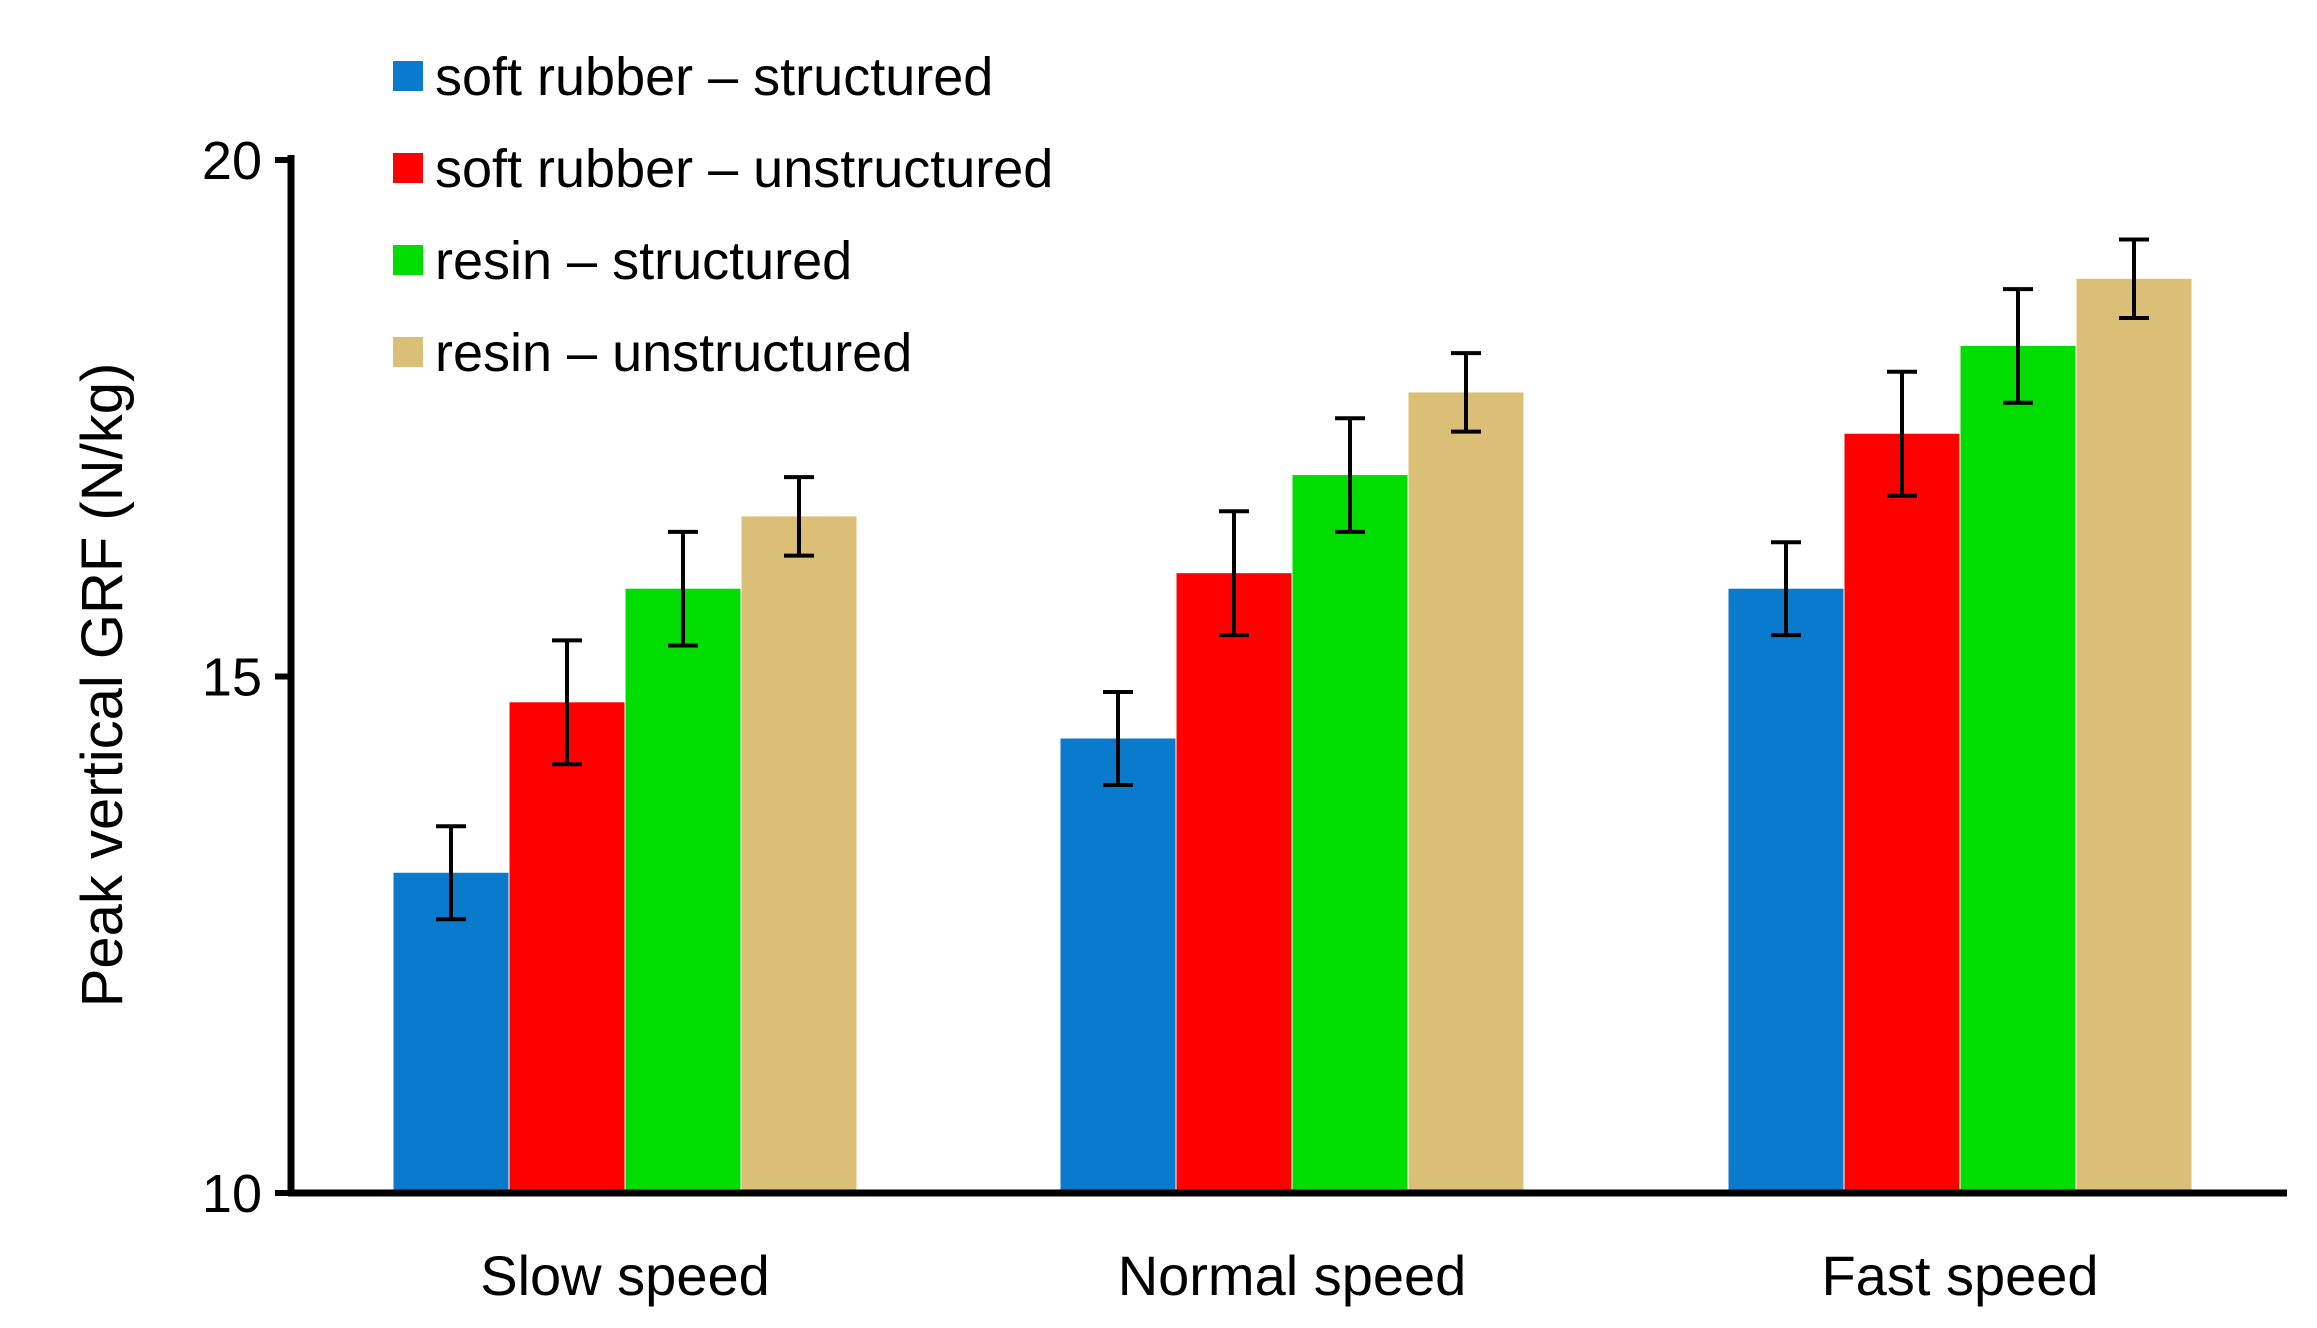  I want to click on x-tick-labels: Slow speed Normal speed Fast speed, so click(1289, 1275).